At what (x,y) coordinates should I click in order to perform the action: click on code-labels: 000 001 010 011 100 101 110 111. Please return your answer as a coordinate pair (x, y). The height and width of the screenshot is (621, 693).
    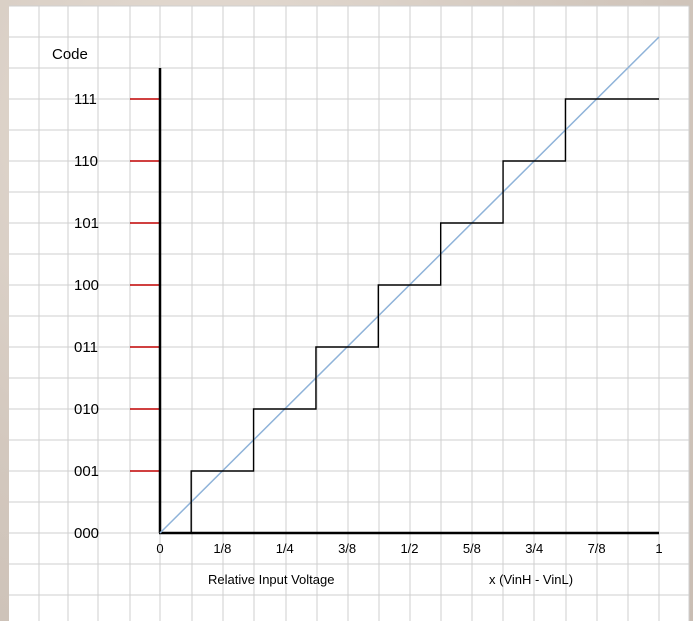
    Looking at the image, I should click on (86, 316).